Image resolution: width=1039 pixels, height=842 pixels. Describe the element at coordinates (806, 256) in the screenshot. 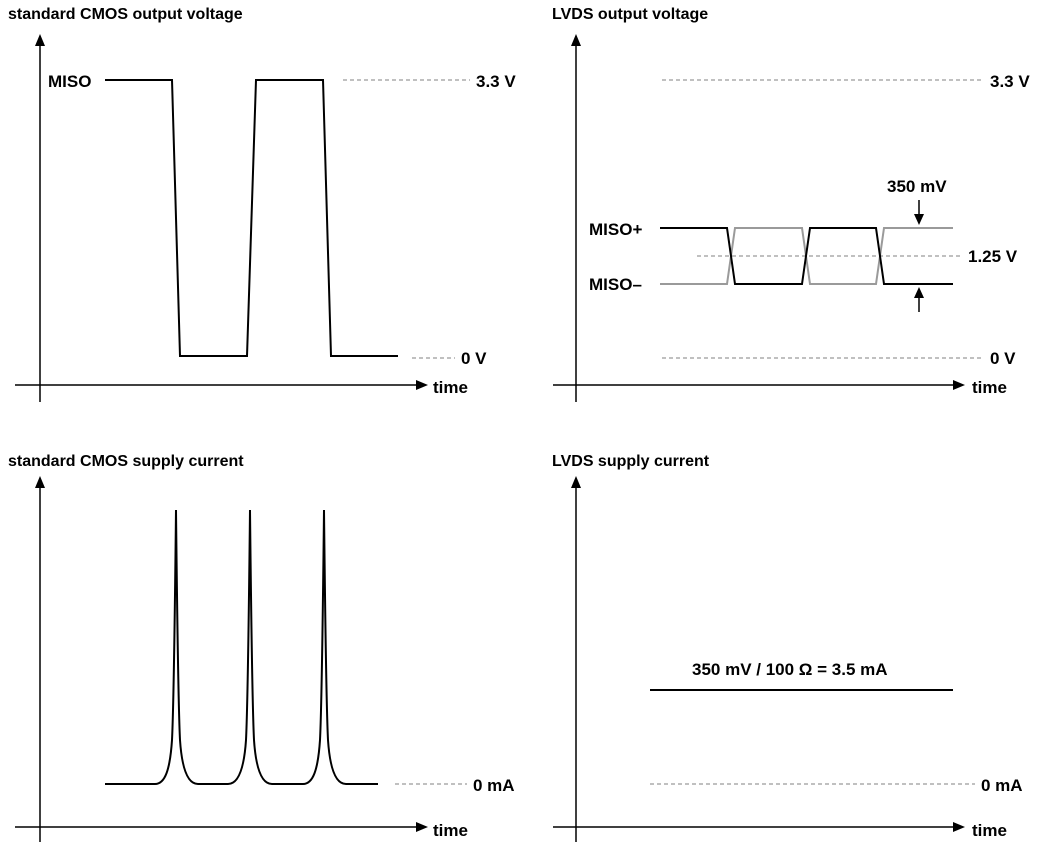

I see `lvds-true-waveform` at that location.